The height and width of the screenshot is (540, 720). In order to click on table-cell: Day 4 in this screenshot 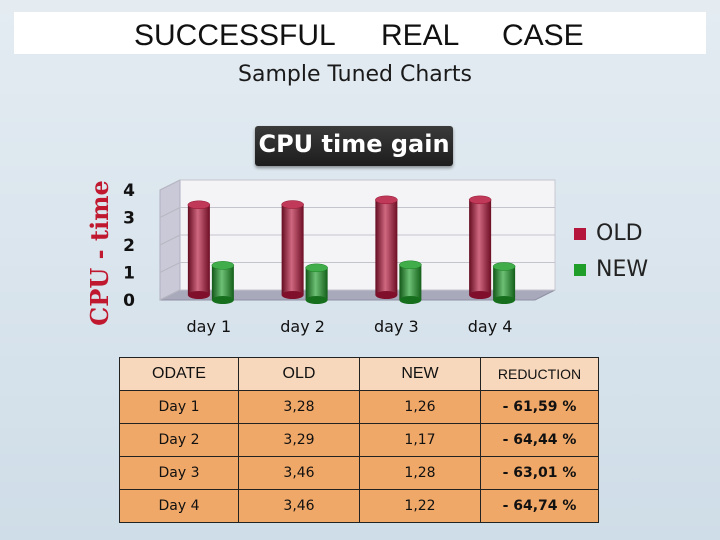, I will do `click(179, 506)`.